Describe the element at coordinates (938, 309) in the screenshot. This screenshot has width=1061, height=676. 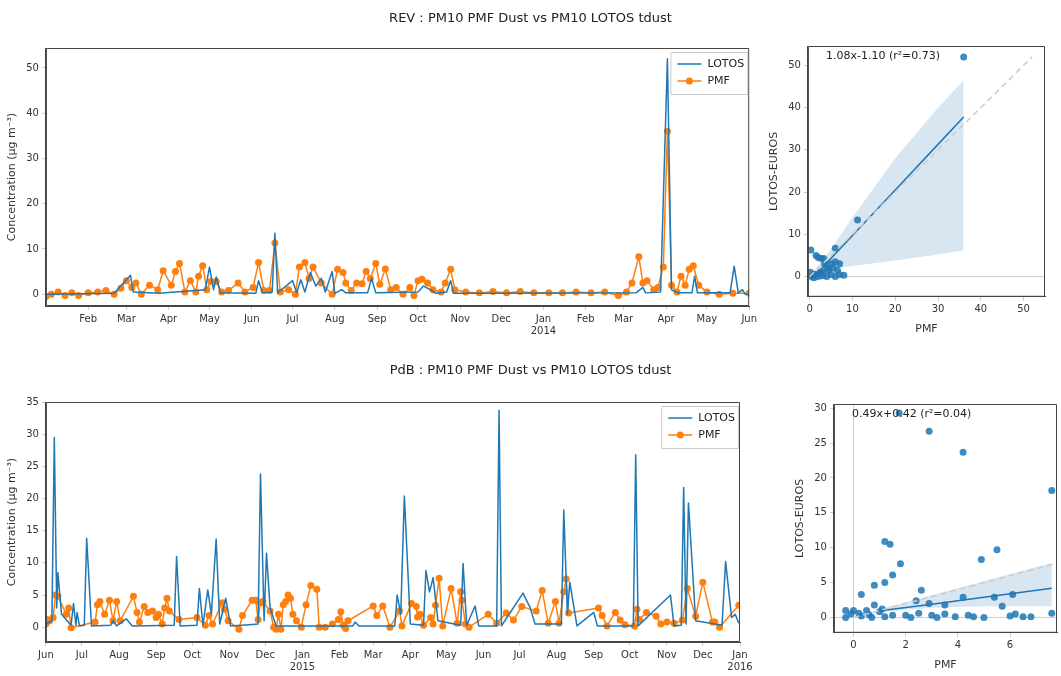
I see `x-tick-label: 30` at that location.